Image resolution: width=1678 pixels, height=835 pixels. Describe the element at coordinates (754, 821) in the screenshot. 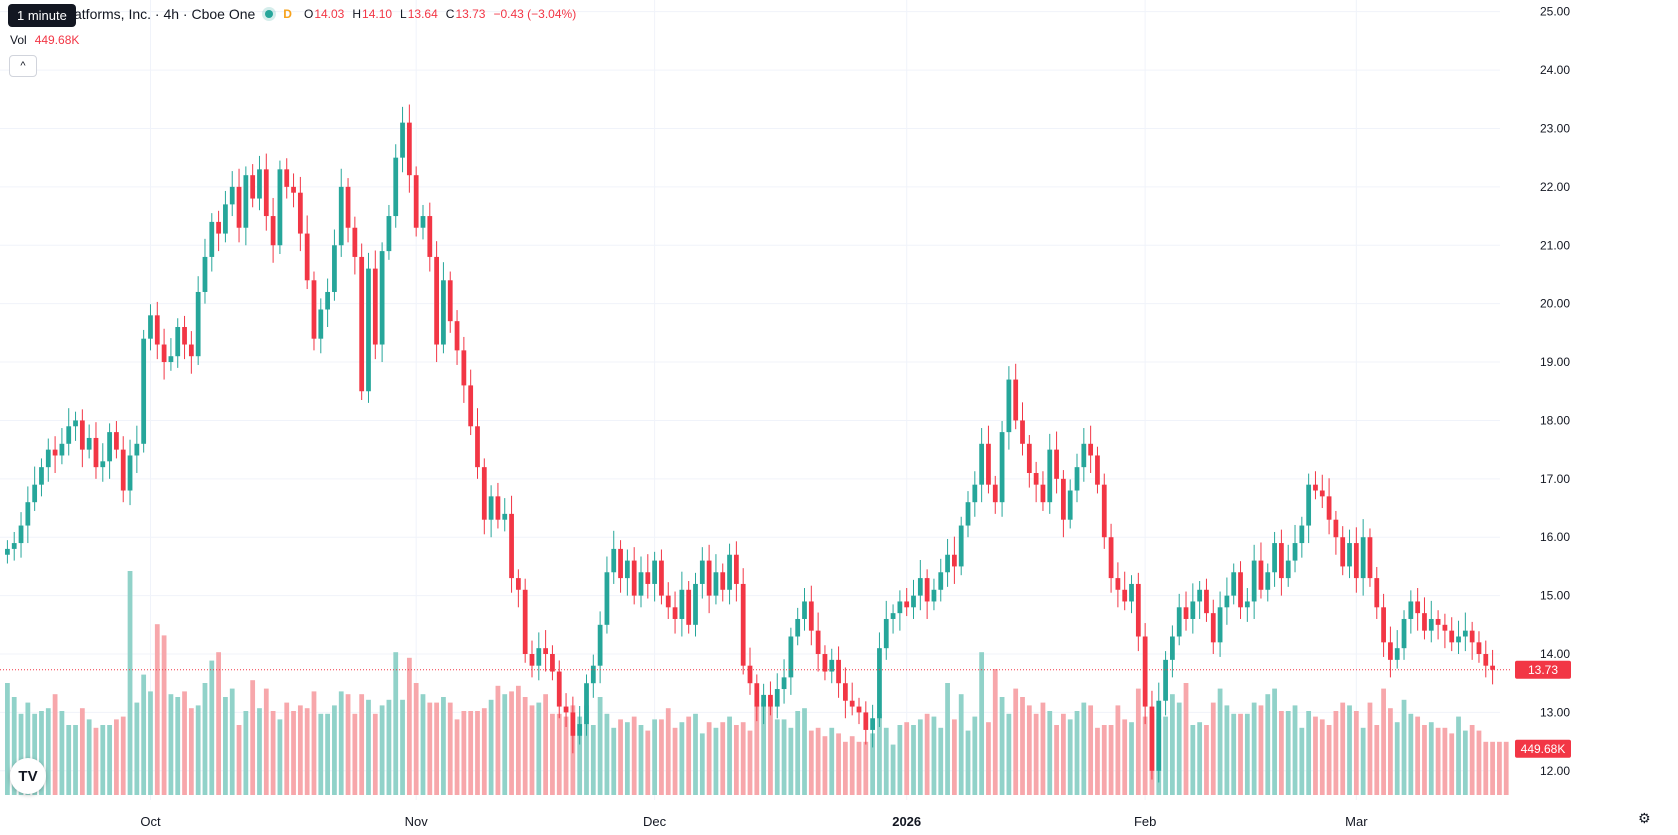

I see `time-axis: Oct Nov Dec 2026 Feb Mar` at that location.